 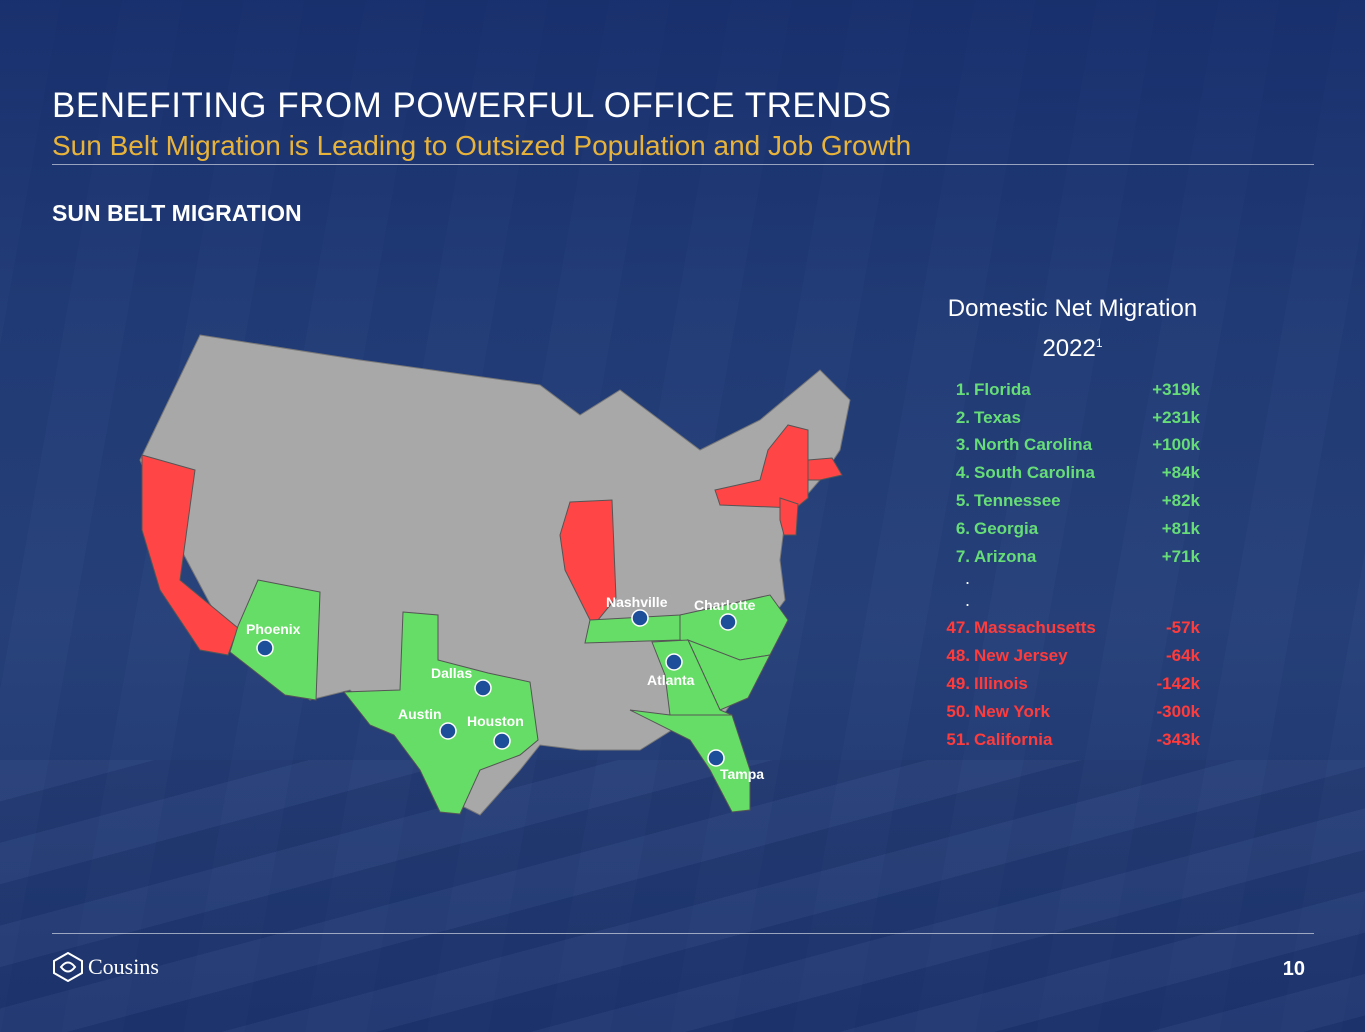 What do you see at coordinates (1178, 684) in the screenshot?
I see `rank-value: -142k` at bounding box center [1178, 684].